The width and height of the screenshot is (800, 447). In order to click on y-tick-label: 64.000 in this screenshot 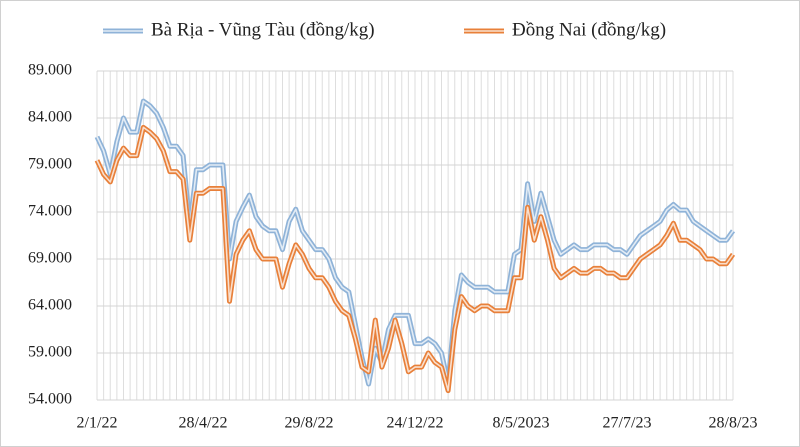, I will do `click(50, 305)`.